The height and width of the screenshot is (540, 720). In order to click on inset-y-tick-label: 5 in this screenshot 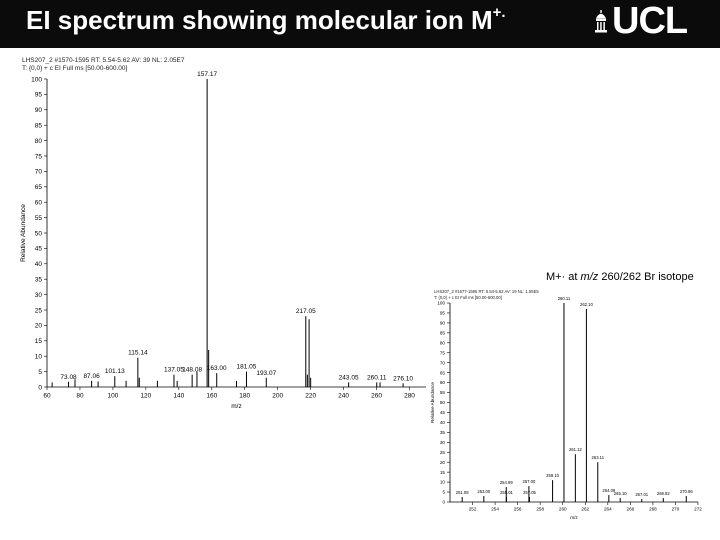, I will do `click(443, 492)`.